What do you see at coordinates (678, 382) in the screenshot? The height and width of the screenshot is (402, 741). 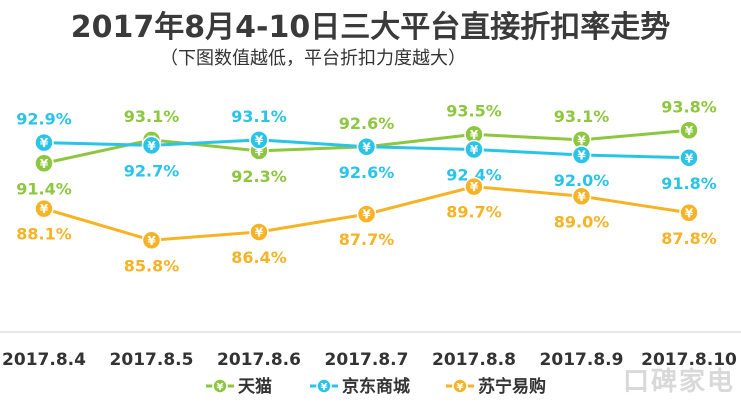 I see `watermark-logo: 口碑家电` at bounding box center [678, 382].